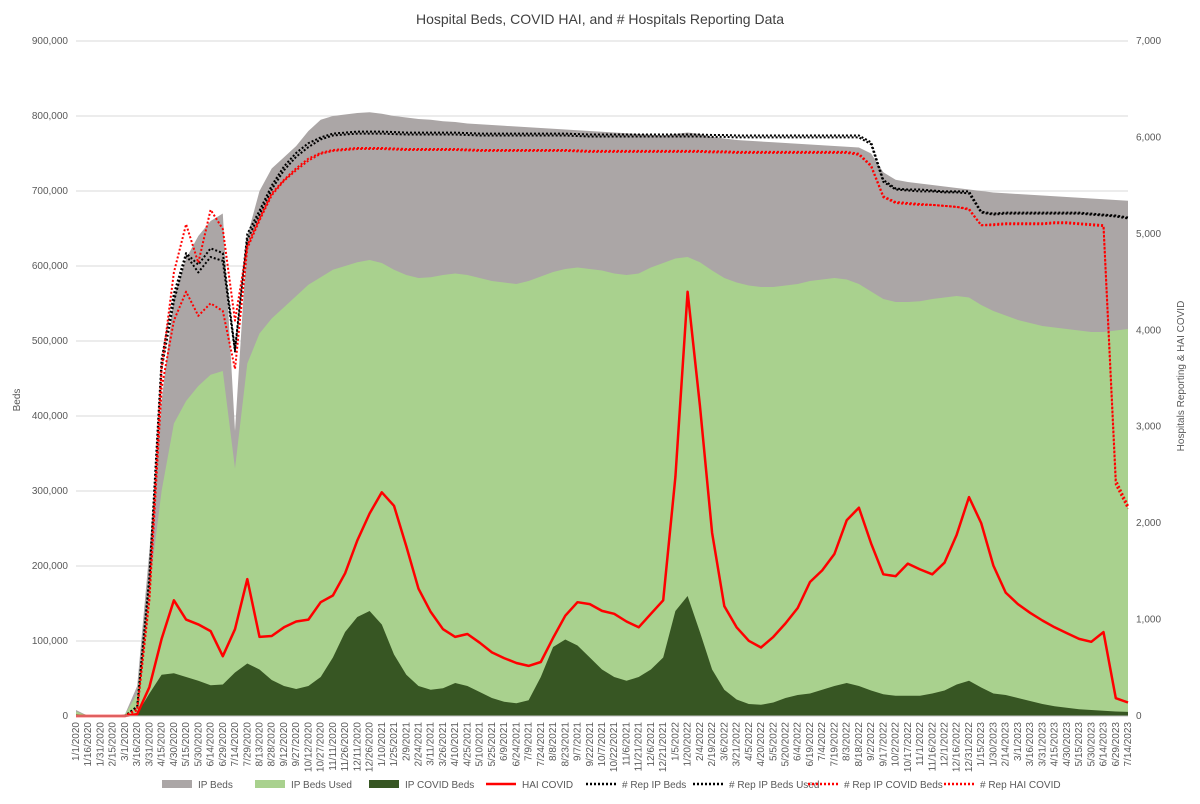 Image resolution: width=1200 pixels, height=804 pixels. Describe the element at coordinates (883, 744) in the screenshot. I see `x-tick-label: 9/17/2022` at that location.